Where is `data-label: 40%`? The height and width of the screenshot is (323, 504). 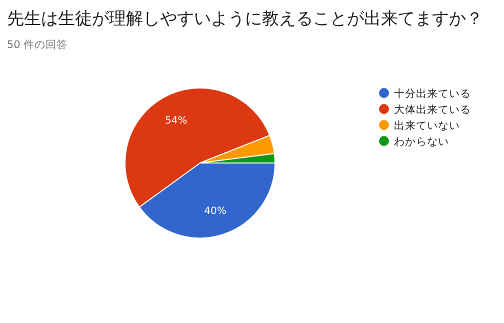 data-label: 40% is located at coordinates (215, 212).